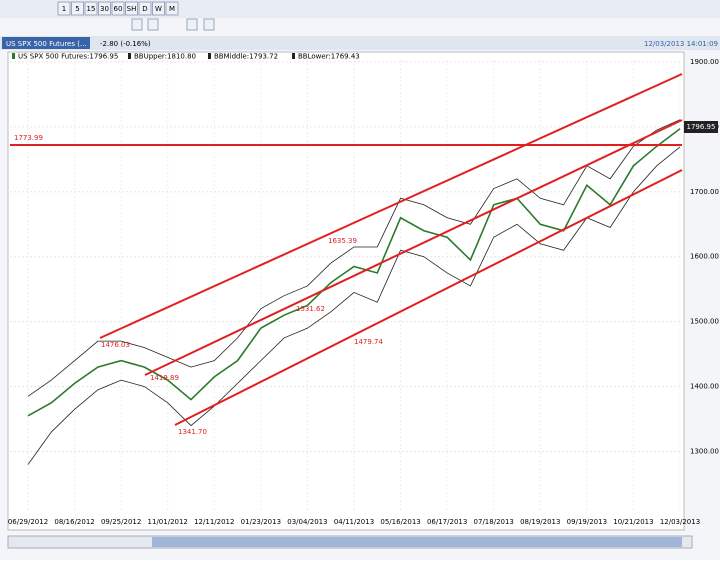 The height and width of the screenshot is (564, 720). I want to click on toolbar-buttons: 1 5 15 30 60 SH D W M, so click(118, 8).